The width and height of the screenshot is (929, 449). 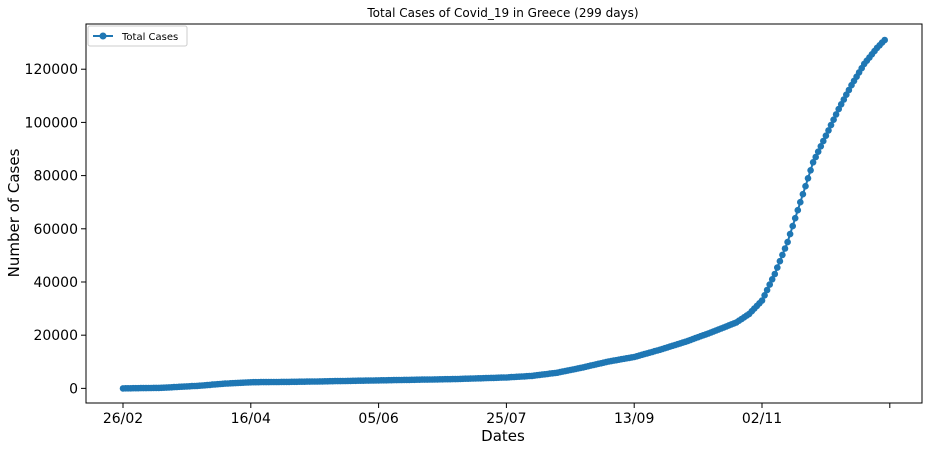 I want to click on x-tick-label: 13/09, so click(x=634, y=419).